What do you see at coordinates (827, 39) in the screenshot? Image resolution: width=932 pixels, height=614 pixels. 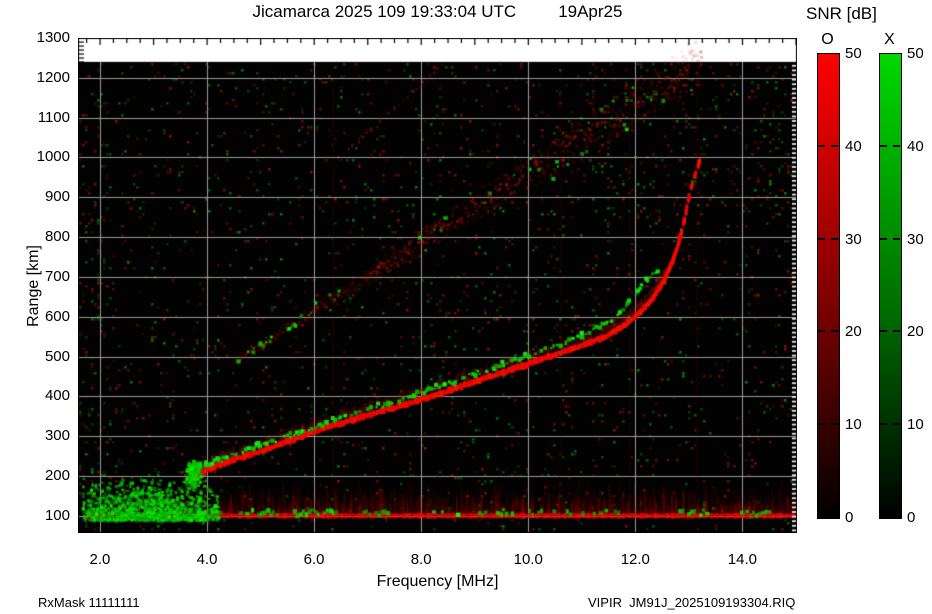 I see `o-mode-label: O` at bounding box center [827, 39].